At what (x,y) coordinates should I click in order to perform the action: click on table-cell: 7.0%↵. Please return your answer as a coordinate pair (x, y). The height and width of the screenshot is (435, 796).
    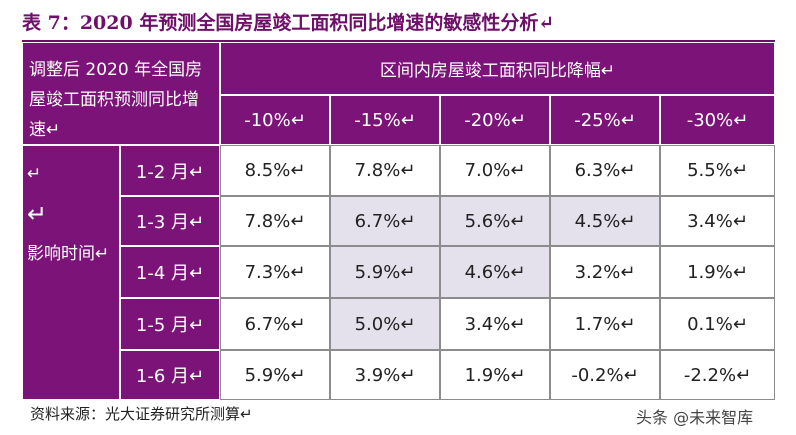
    Looking at the image, I should click on (495, 170).